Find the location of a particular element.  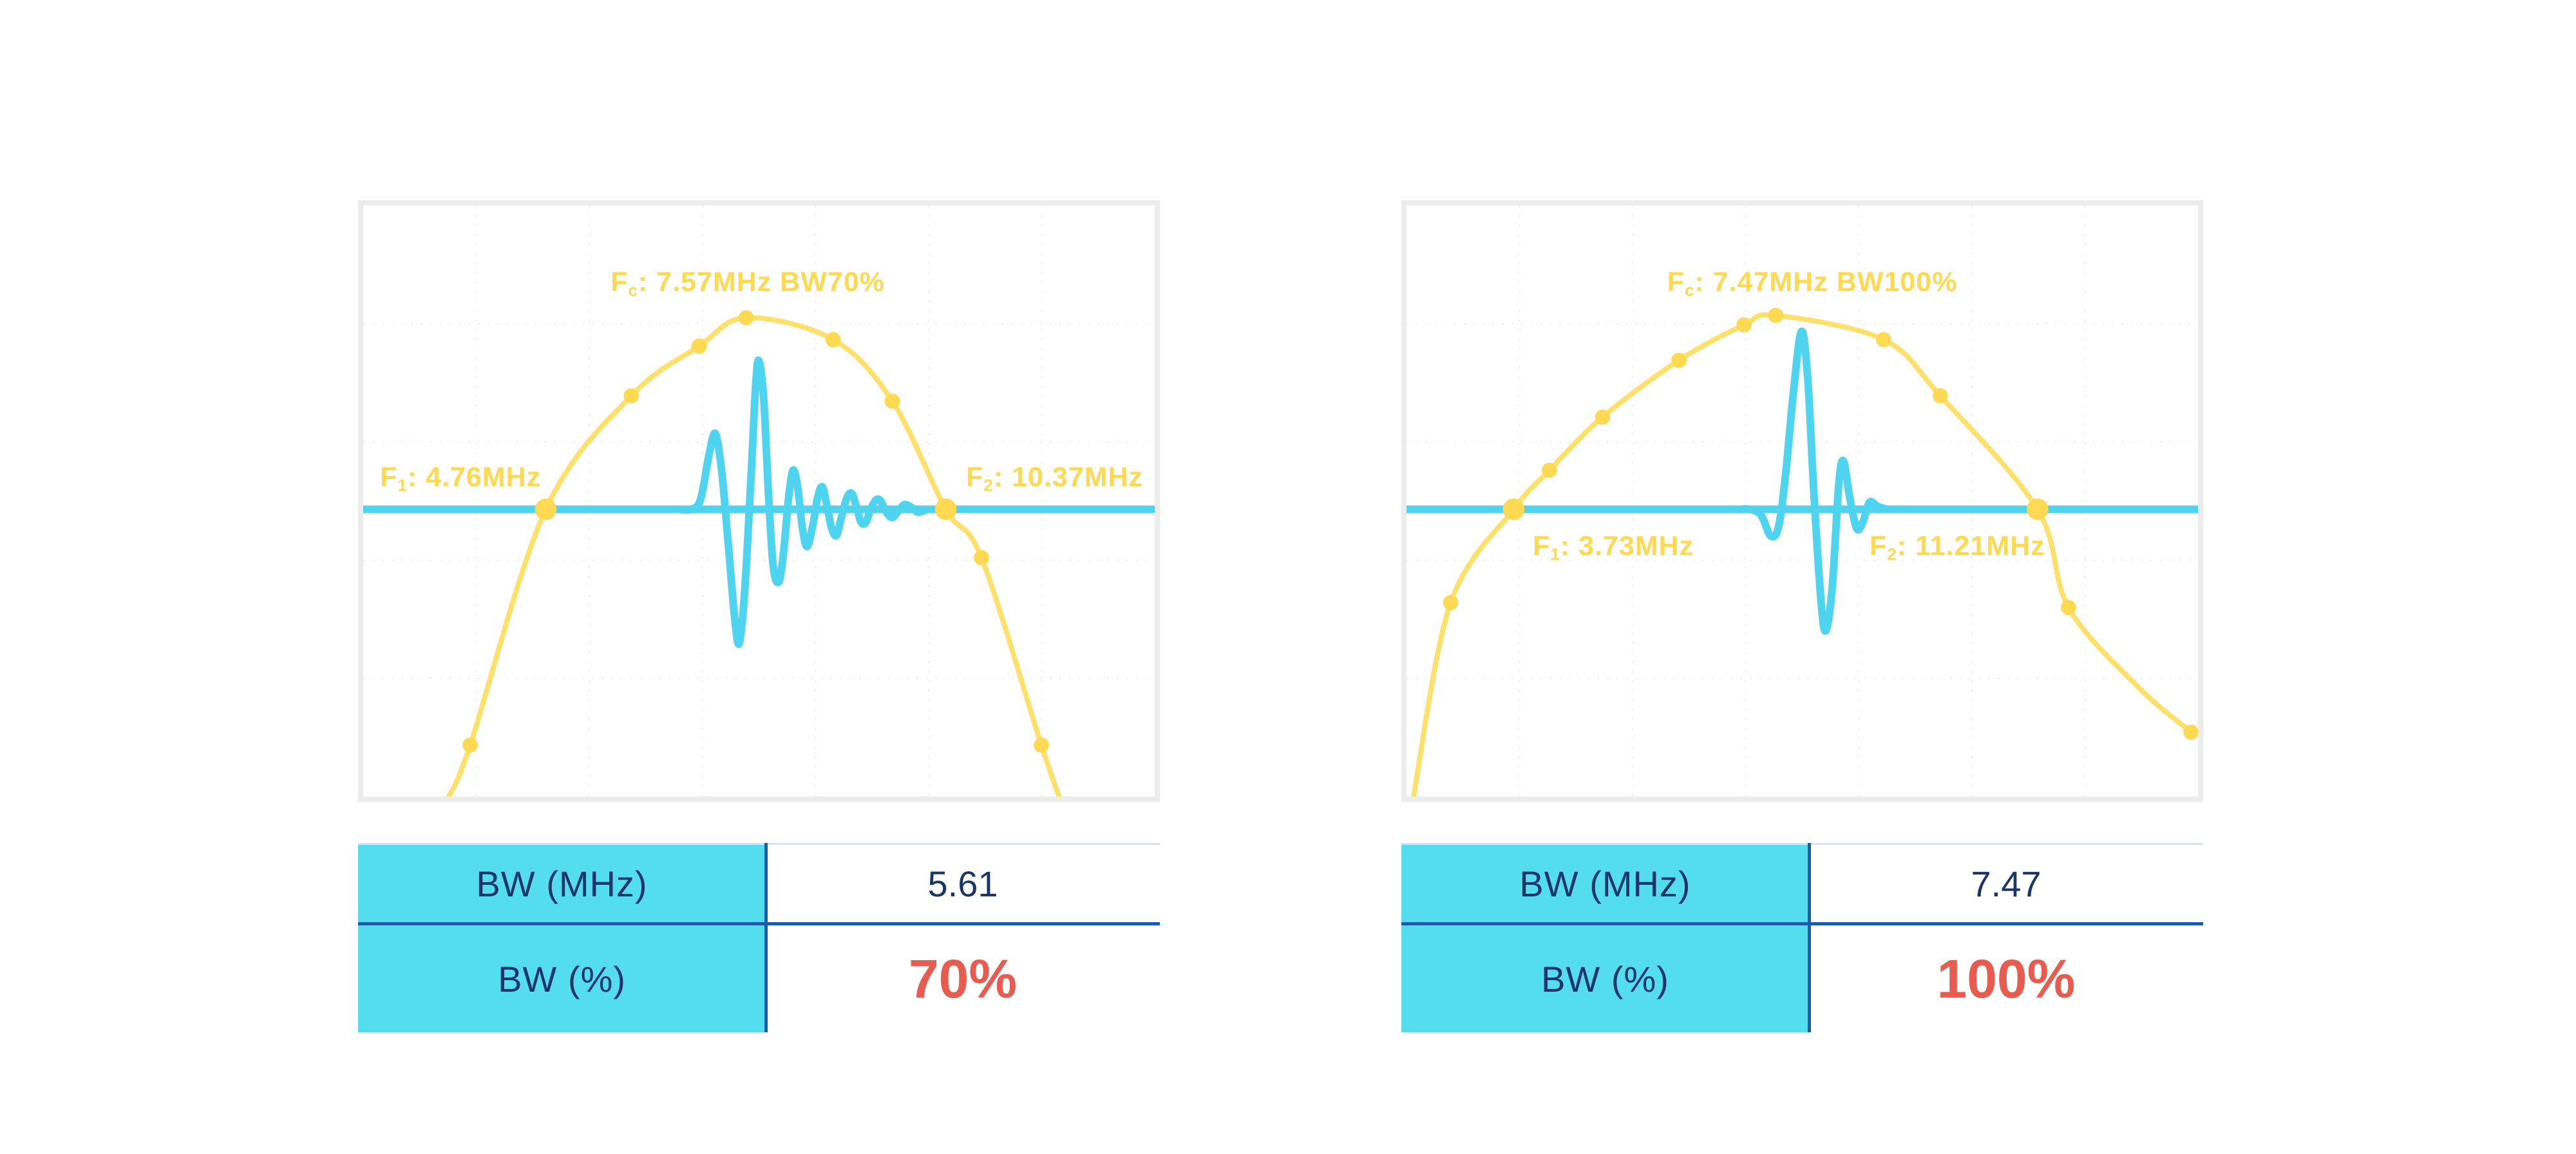

label-text: : 11.21MHz is located at coordinates (1971, 546).